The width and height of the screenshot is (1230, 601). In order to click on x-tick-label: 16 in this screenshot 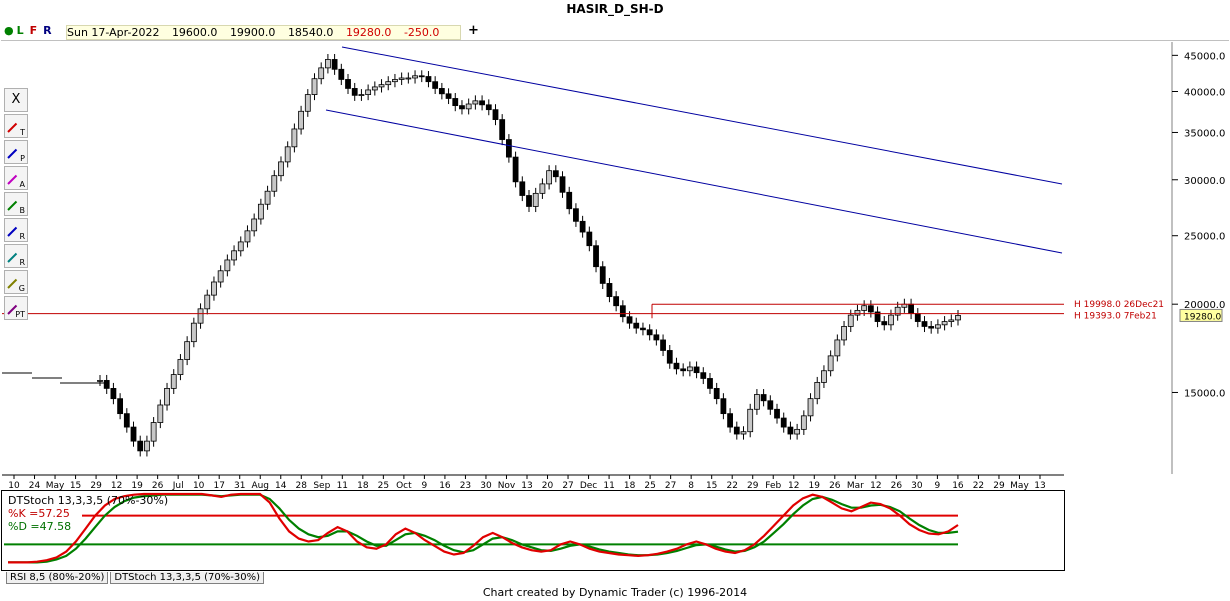, I will do `click(445, 486)`.